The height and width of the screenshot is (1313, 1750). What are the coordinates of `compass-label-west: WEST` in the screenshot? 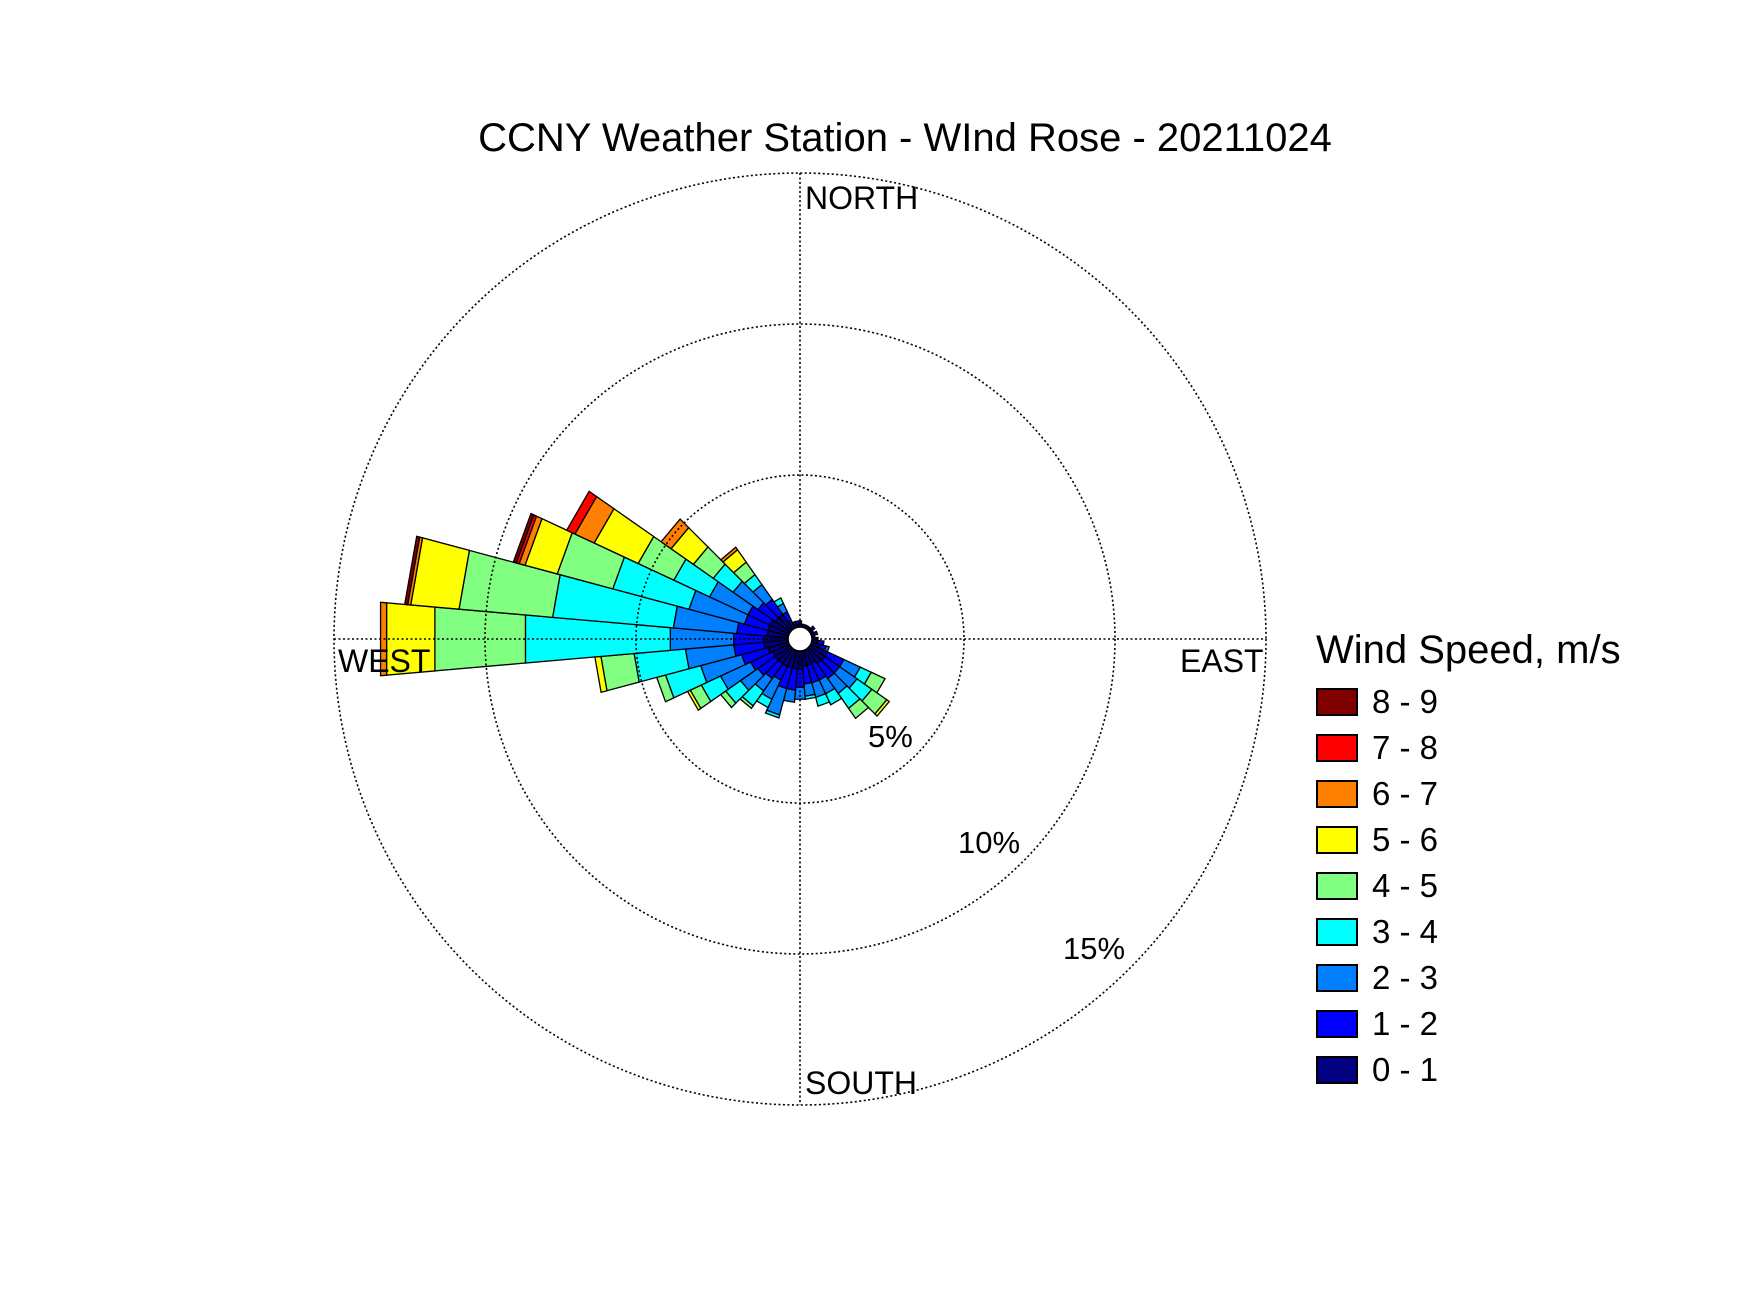 It's located at (384, 661).